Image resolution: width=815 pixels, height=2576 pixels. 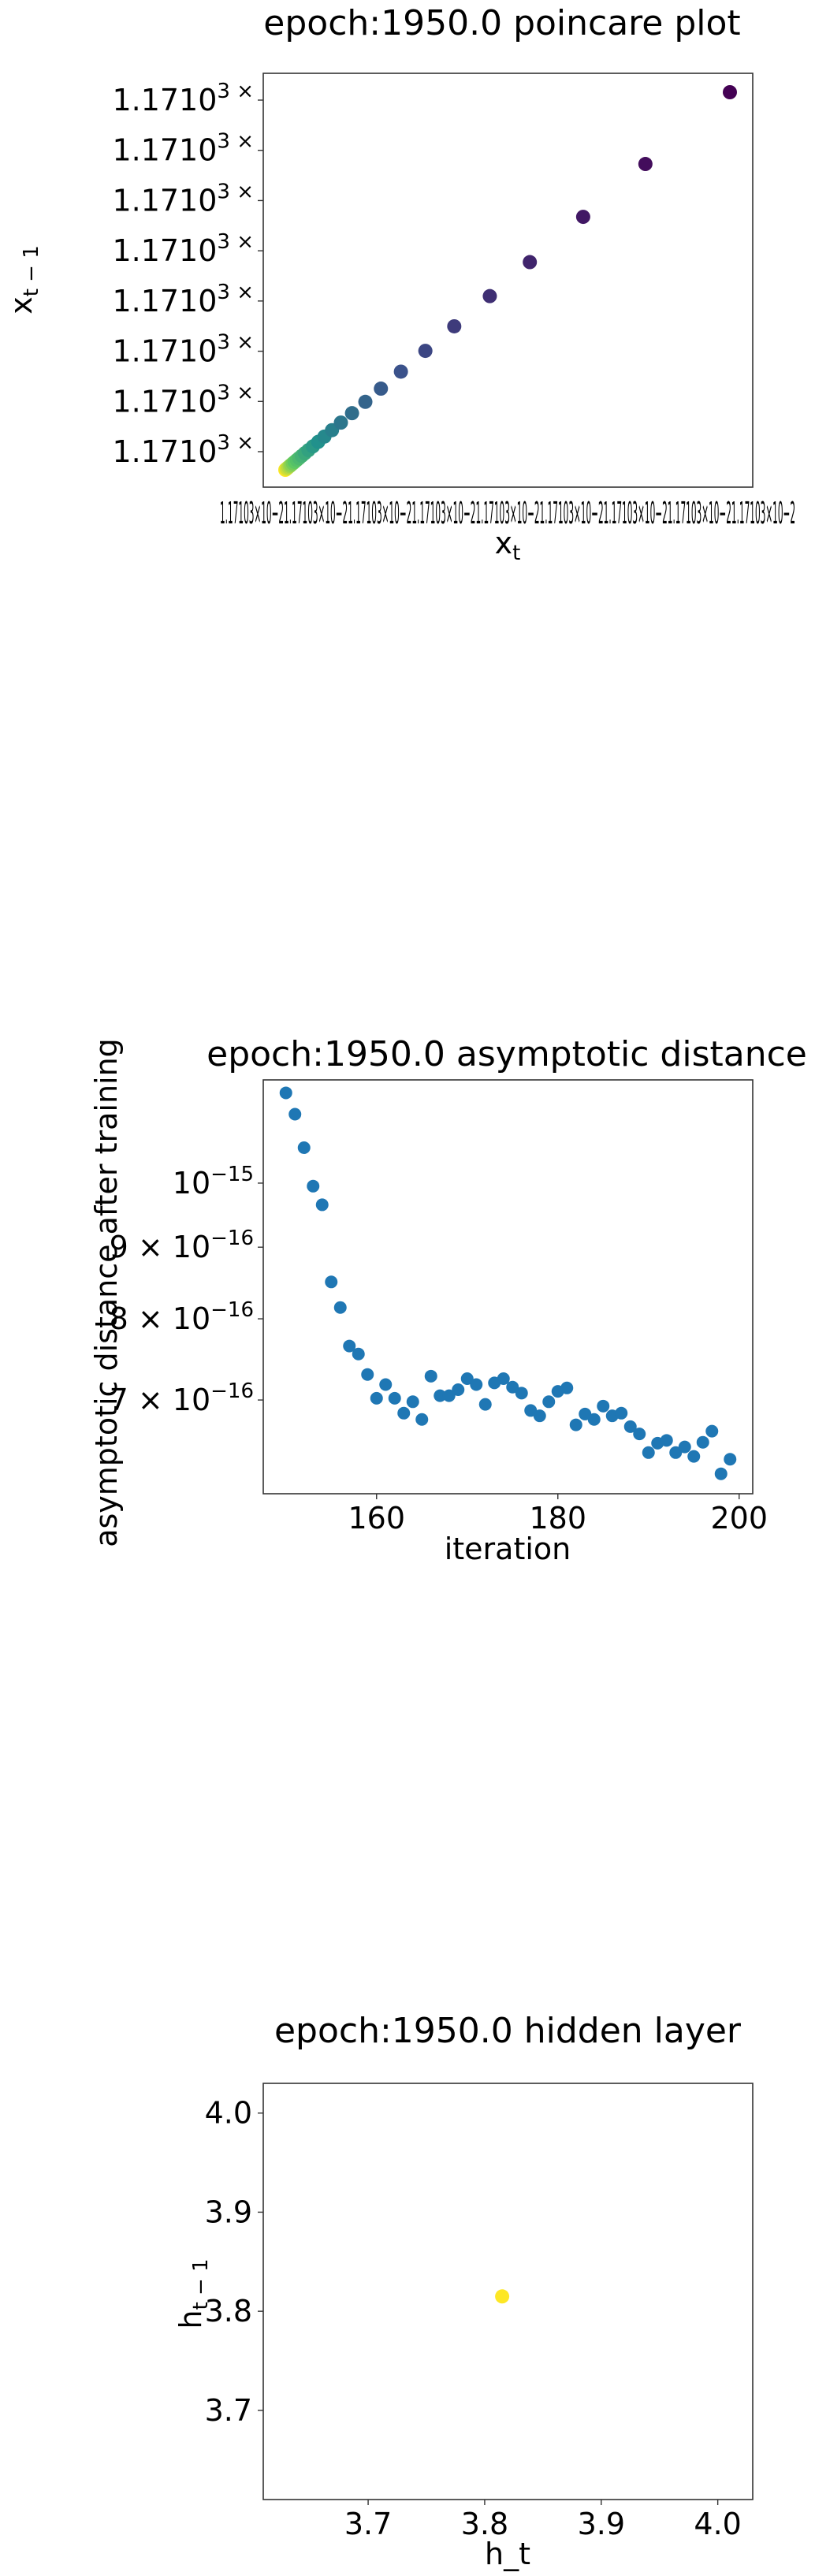 I want to click on hidden-x-tick-label: 3.8, so click(x=484, y=2524).